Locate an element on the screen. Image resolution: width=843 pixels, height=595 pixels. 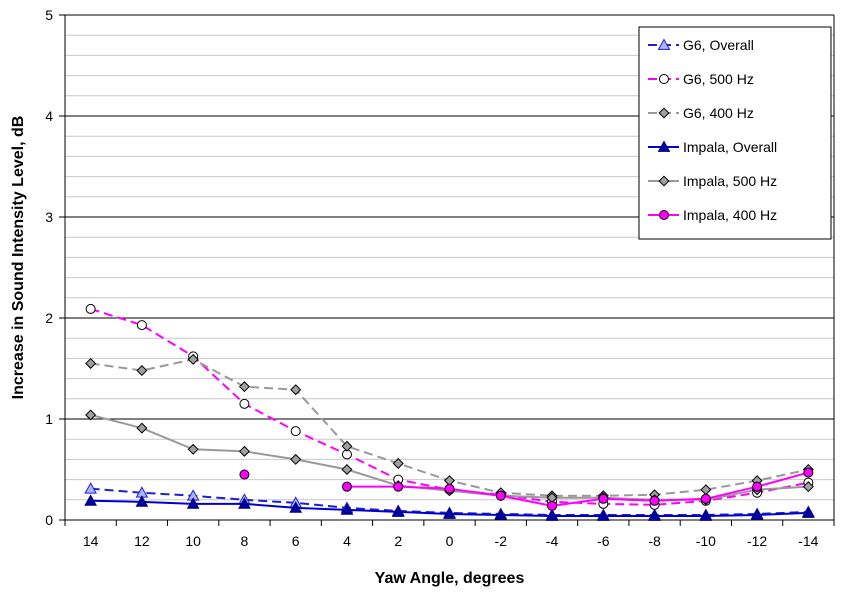
x-tick-labels: 14 12 10 8 6 4 2 0 -2 -4 -6 -8 -10 -12 -14 is located at coordinates (451, 541).